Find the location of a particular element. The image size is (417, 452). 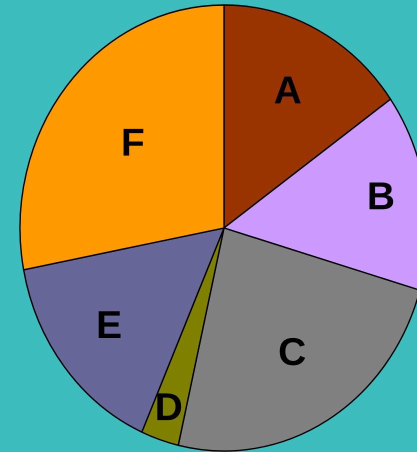

slice-label: E is located at coordinates (109, 324).